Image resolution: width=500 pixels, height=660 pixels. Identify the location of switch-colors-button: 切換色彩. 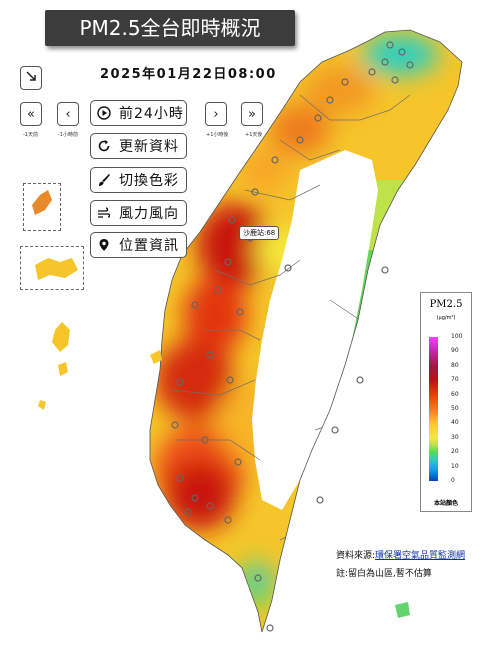
(138, 180).